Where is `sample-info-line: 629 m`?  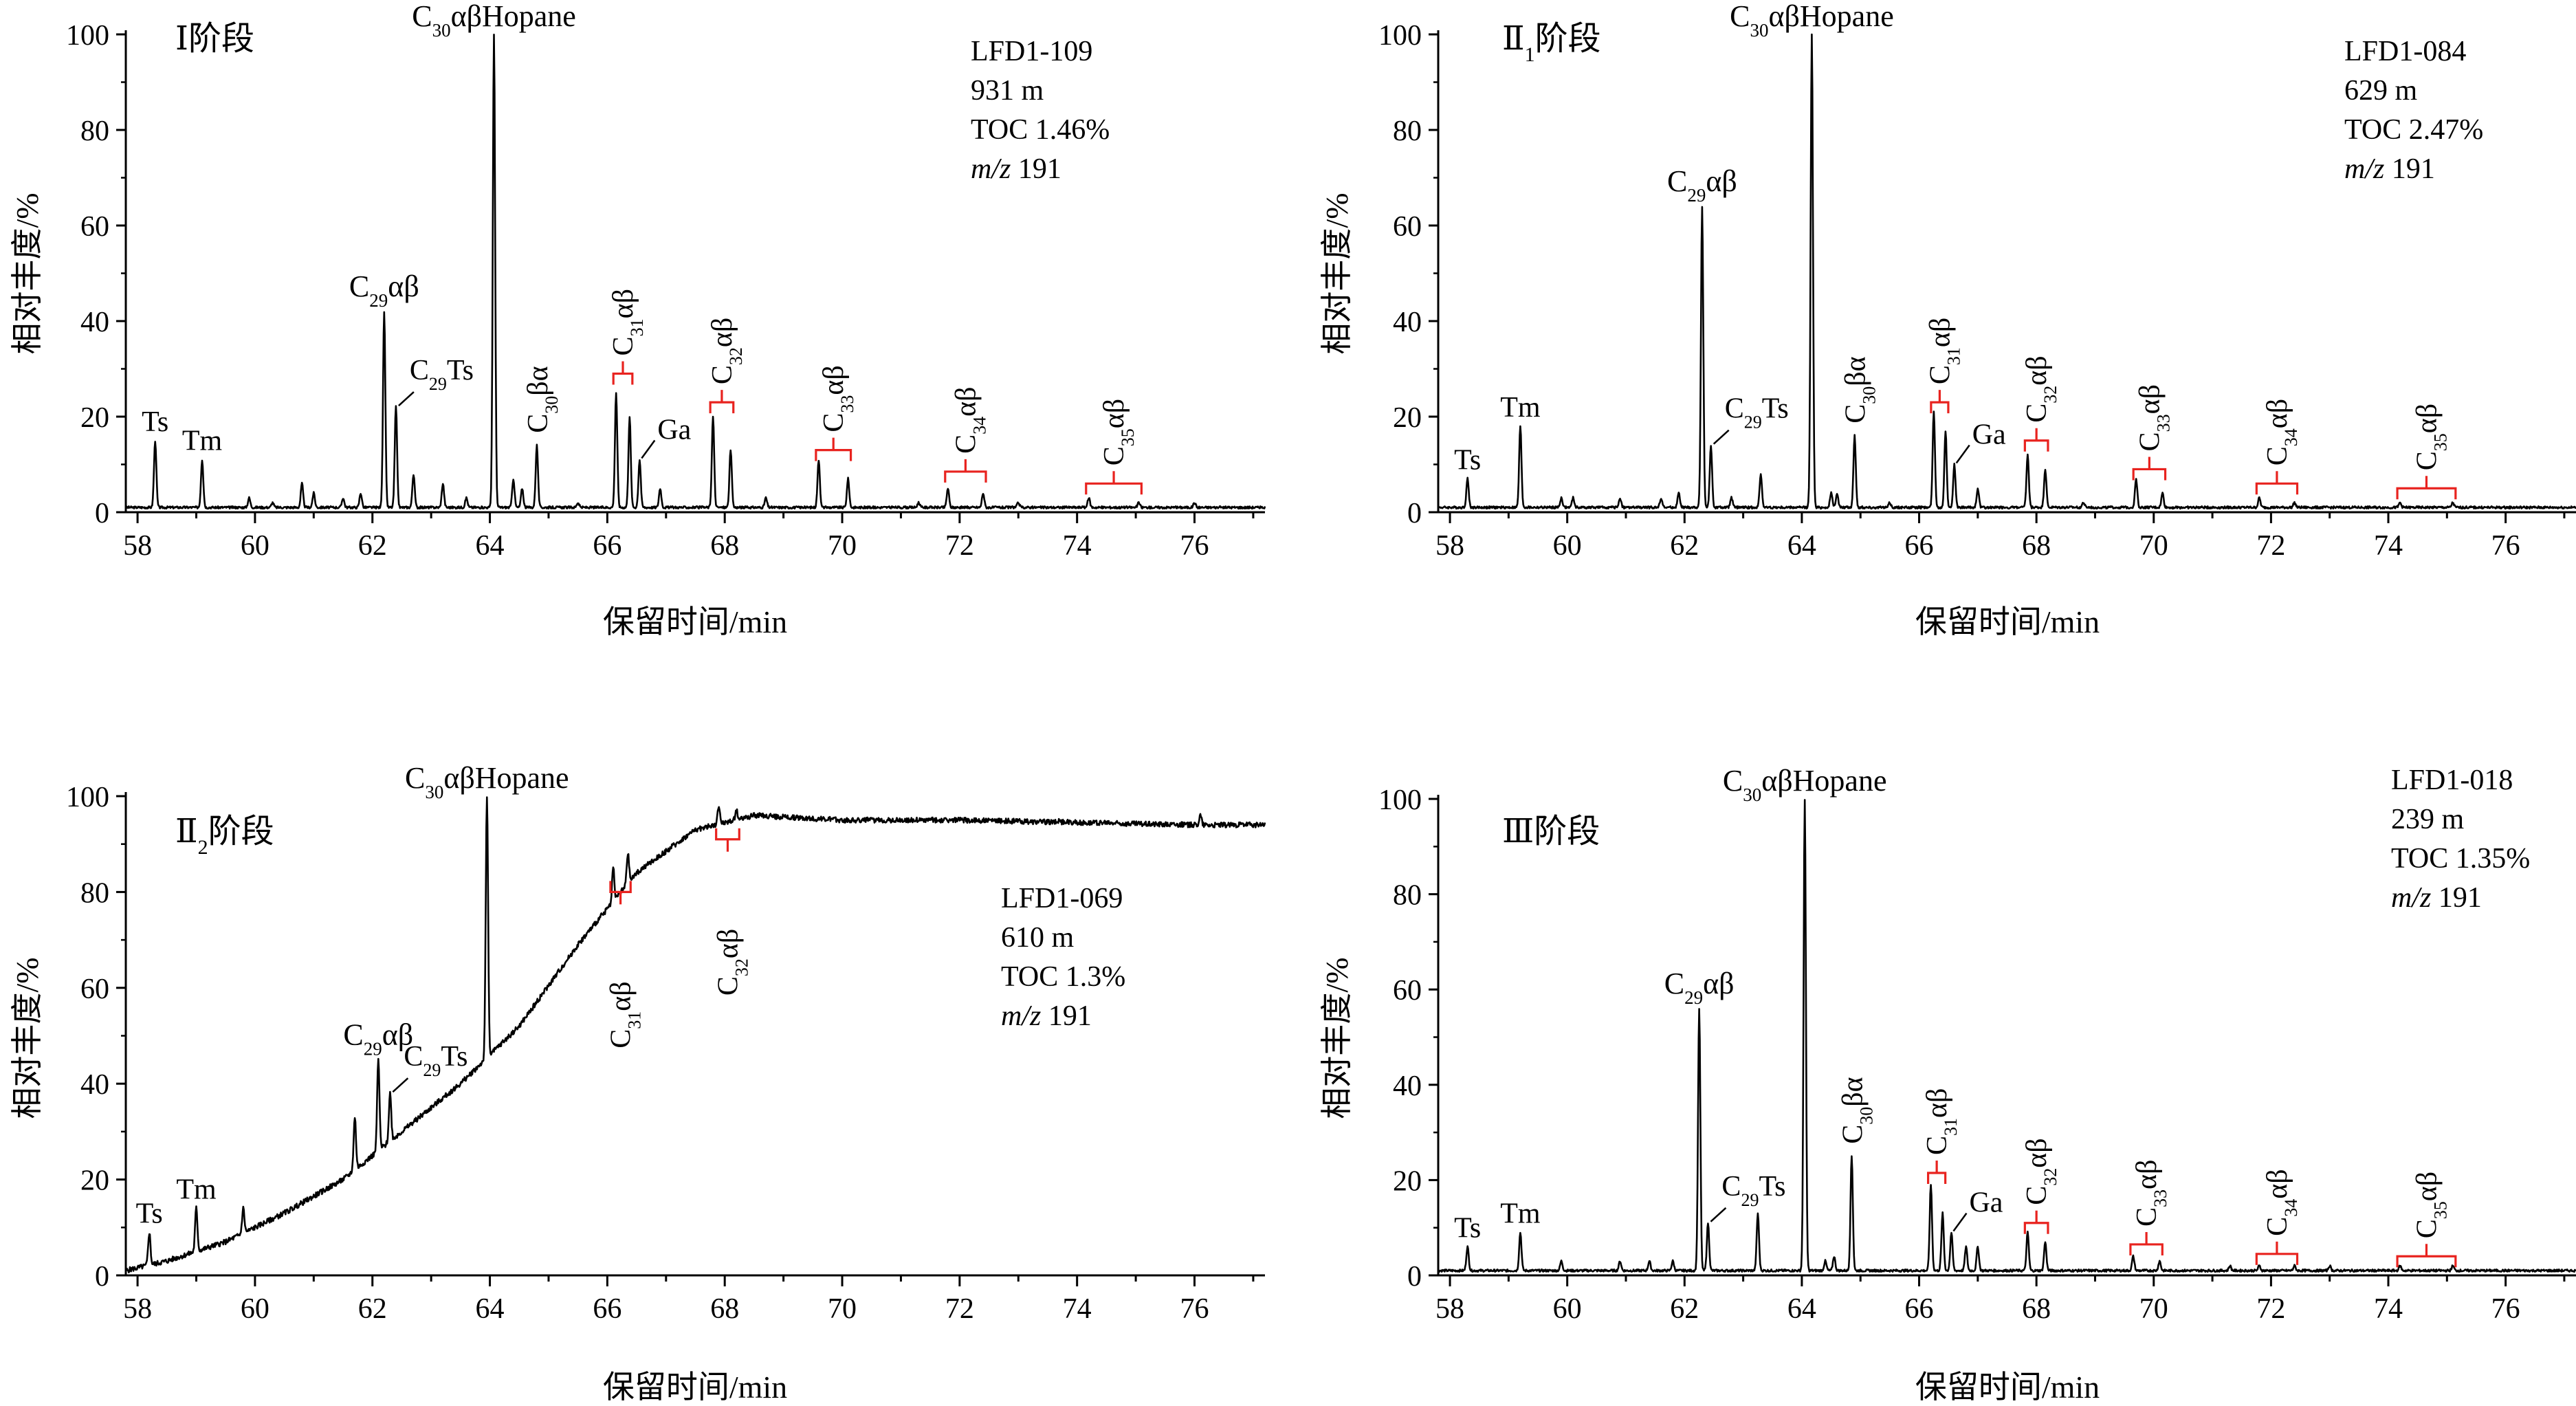 sample-info-line: 629 m is located at coordinates (2381, 91).